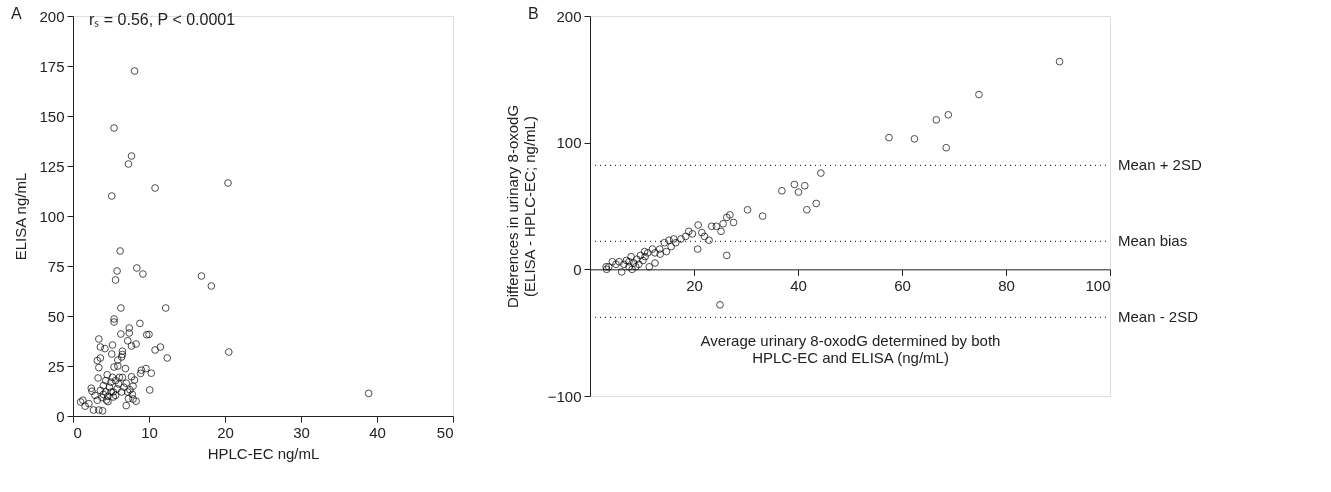 Image resolution: width=1331 pixels, height=492 pixels. Describe the element at coordinates (56, 266) in the screenshot. I see `y-tick-label: 75` at that location.